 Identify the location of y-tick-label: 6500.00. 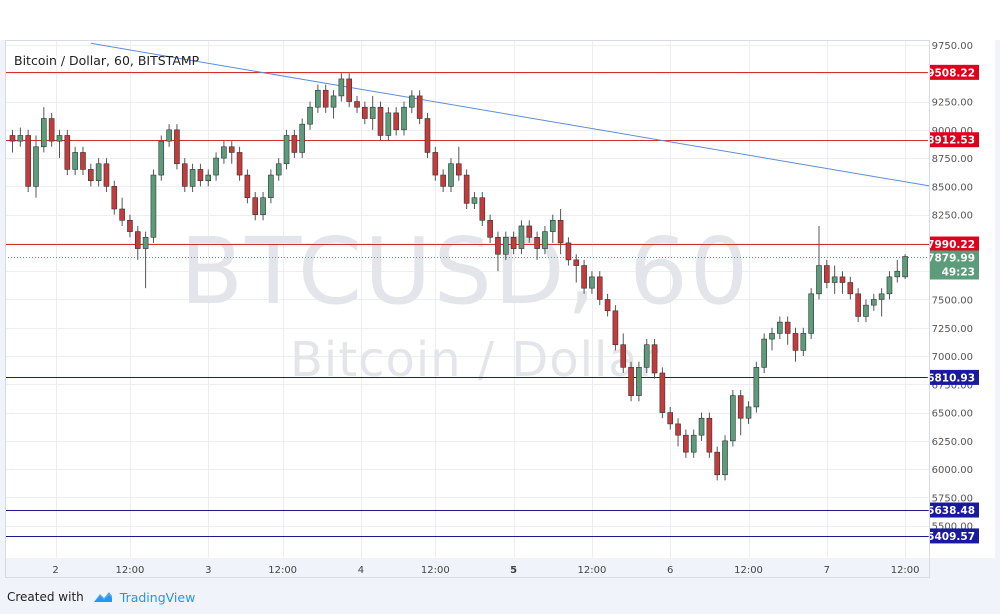
(952, 414).